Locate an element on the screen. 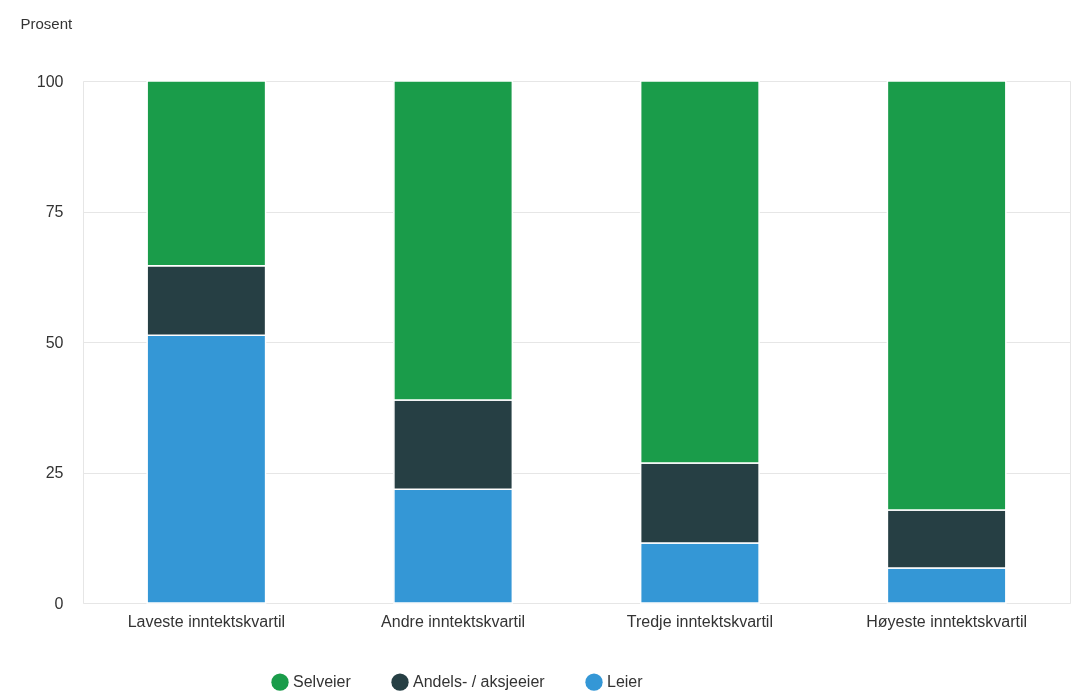  x-tick-label: Tredje inntektskvartil is located at coordinates (699, 621).